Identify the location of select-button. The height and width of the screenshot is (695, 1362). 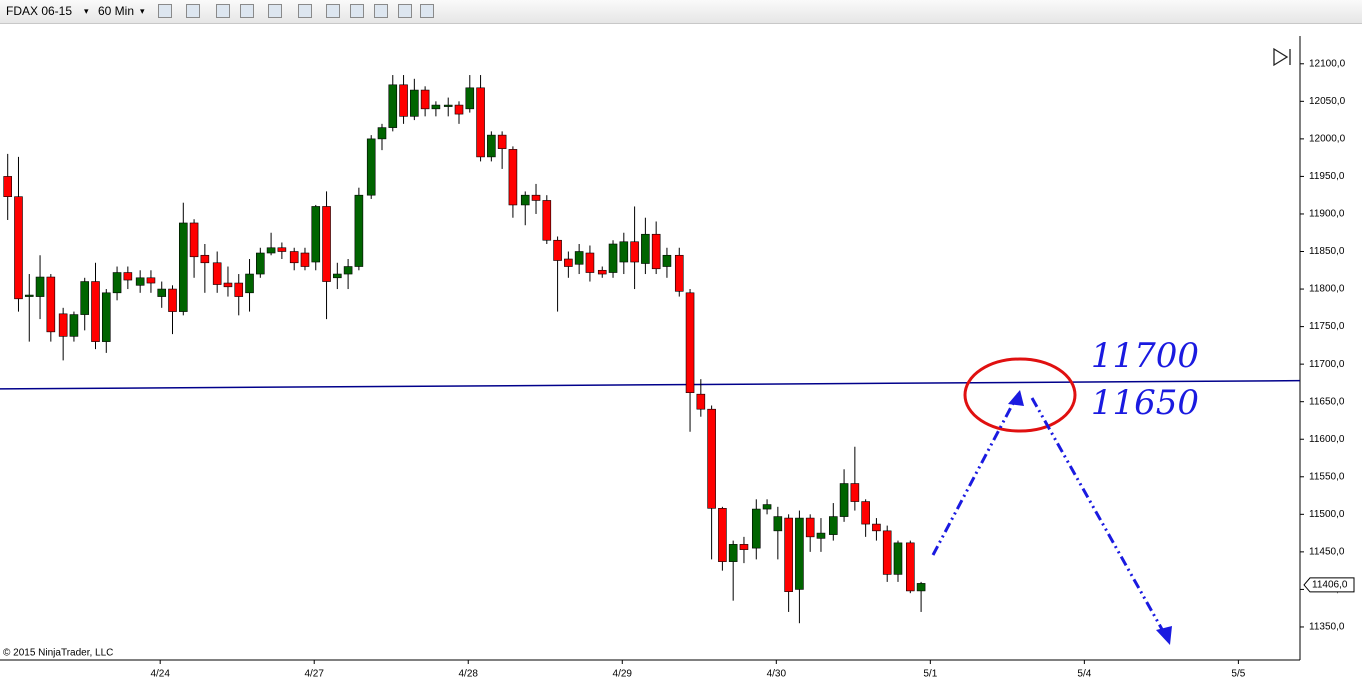
(275, 11).